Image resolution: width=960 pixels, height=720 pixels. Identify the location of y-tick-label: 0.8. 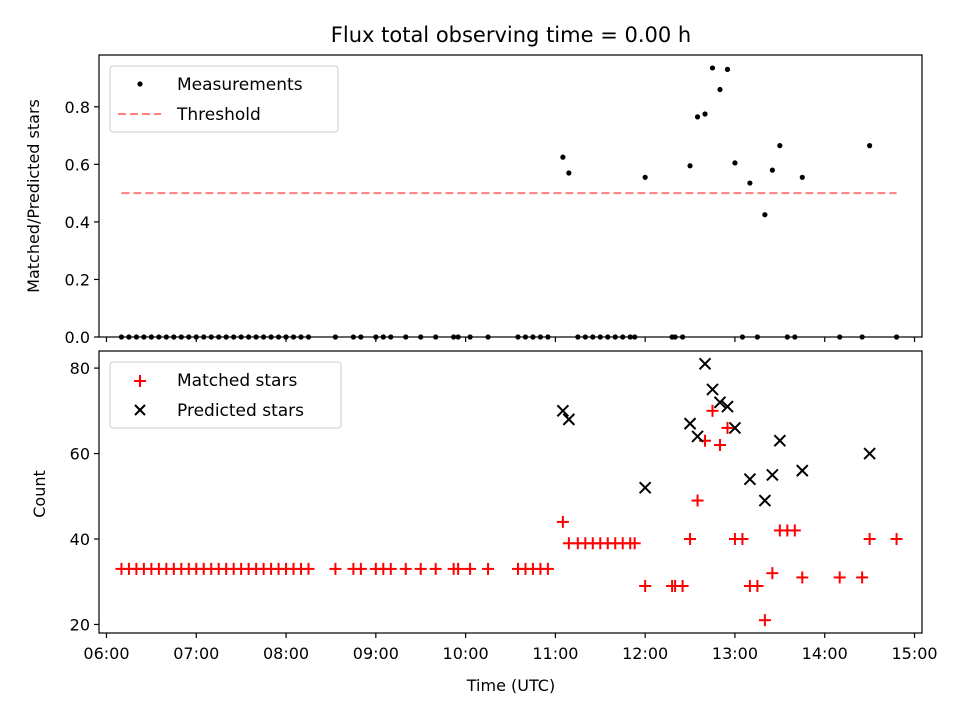
(77, 107).